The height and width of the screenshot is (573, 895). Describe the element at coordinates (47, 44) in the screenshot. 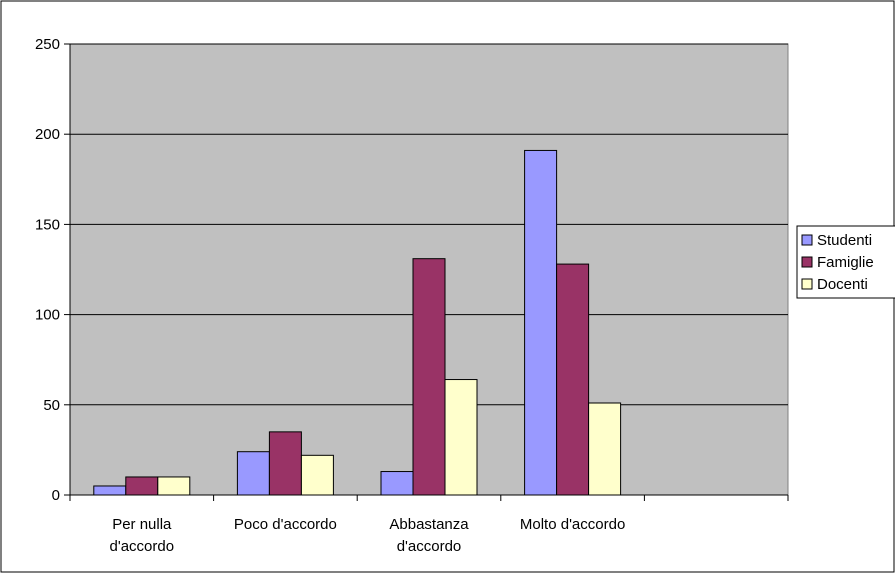

I see `y-tick-label: 250` at that location.